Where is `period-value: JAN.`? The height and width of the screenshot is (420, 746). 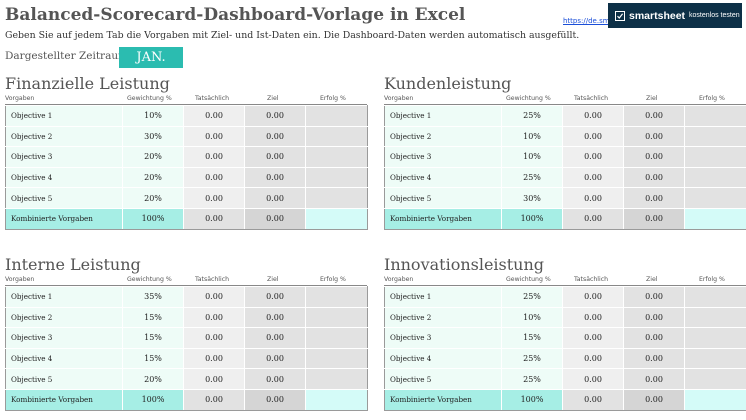
period-value: JAN. is located at coordinates (151, 57).